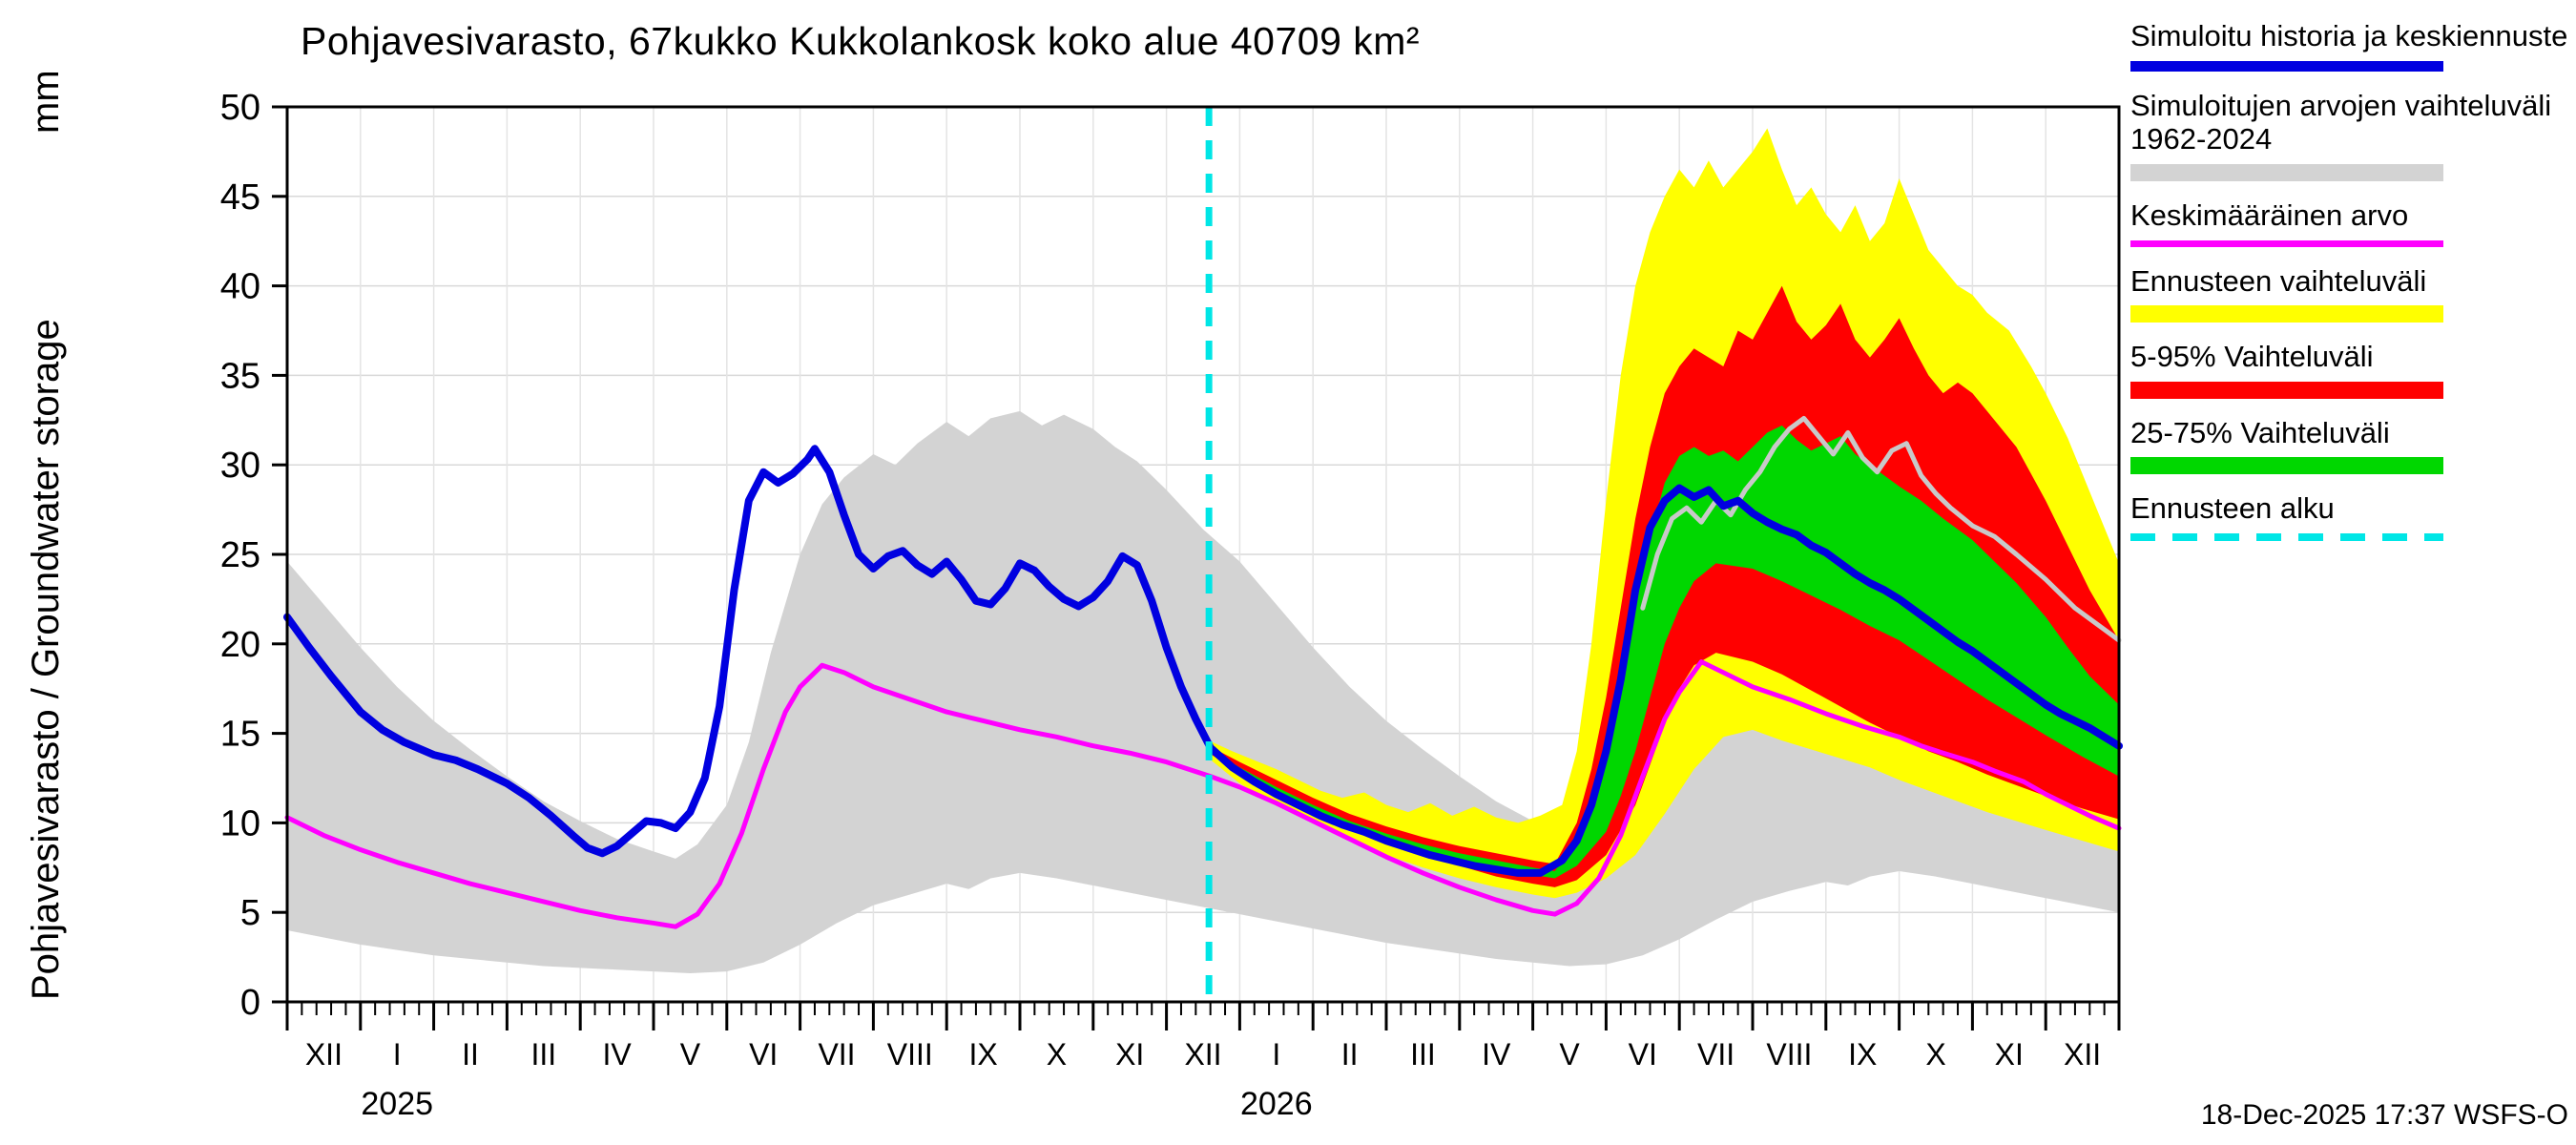  I want to click on legend-label: Simuloitu historia ja keskiennuste, so click(2349, 35).